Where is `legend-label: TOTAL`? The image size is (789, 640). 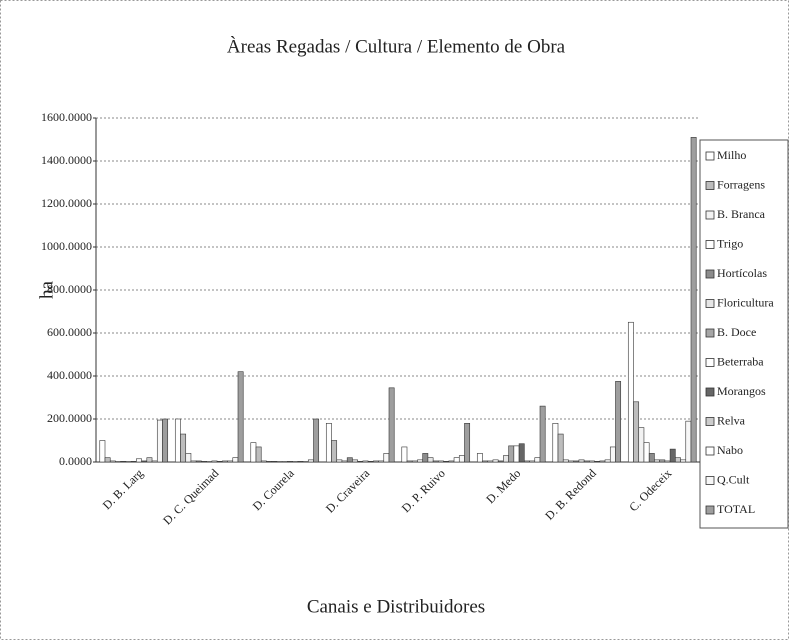
legend-label: TOTAL is located at coordinates (736, 509).